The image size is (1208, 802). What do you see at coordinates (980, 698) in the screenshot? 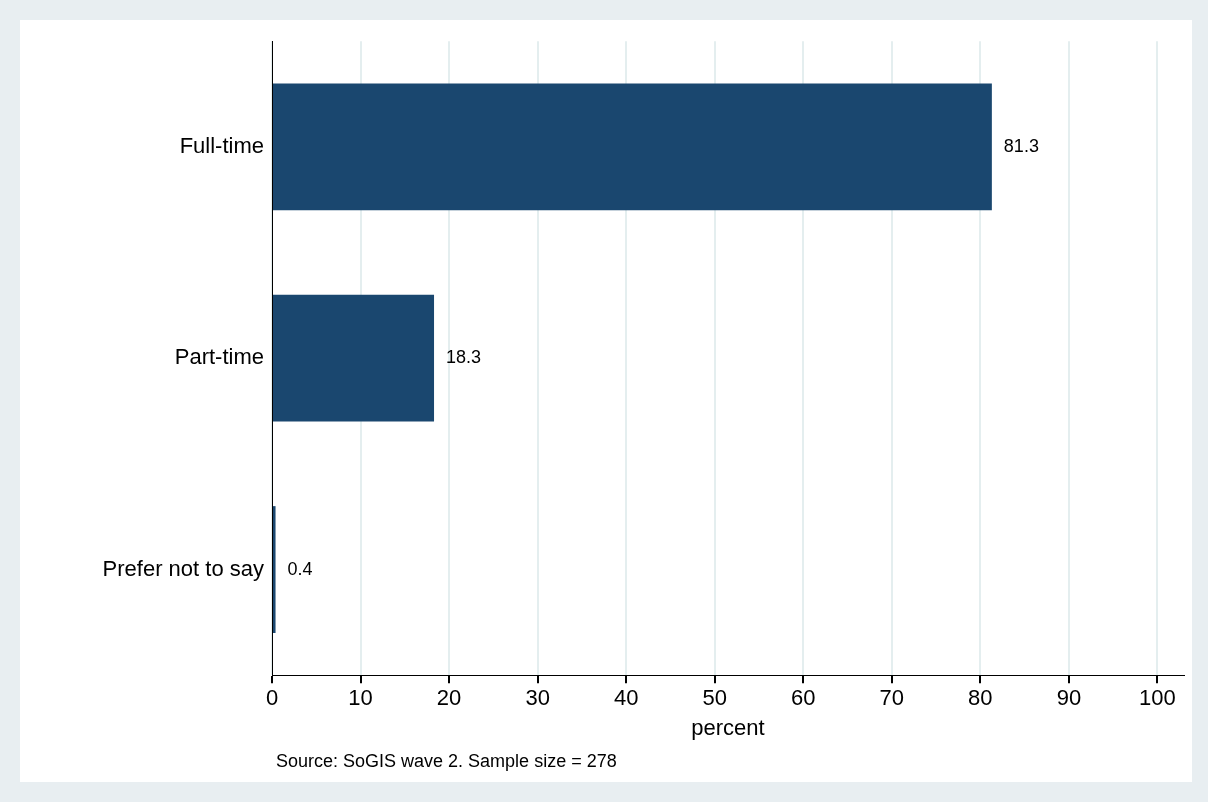
I see `x-tick-label: 80` at bounding box center [980, 698].